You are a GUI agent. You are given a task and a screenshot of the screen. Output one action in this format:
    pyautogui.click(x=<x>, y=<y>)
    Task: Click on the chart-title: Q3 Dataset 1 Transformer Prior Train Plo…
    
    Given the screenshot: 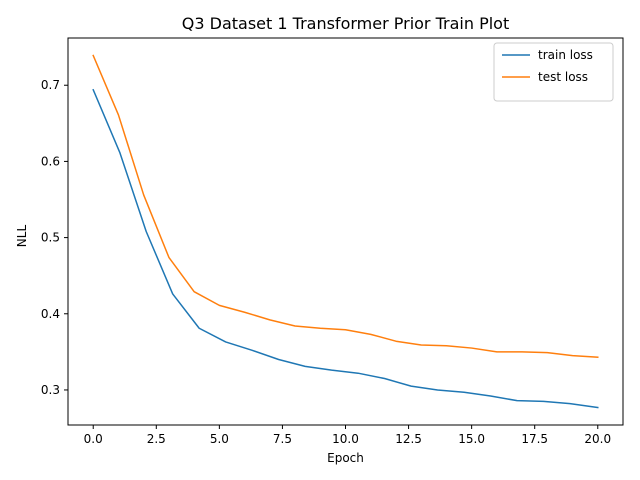 What is the action you would take?
    pyautogui.click(x=345, y=23)
    